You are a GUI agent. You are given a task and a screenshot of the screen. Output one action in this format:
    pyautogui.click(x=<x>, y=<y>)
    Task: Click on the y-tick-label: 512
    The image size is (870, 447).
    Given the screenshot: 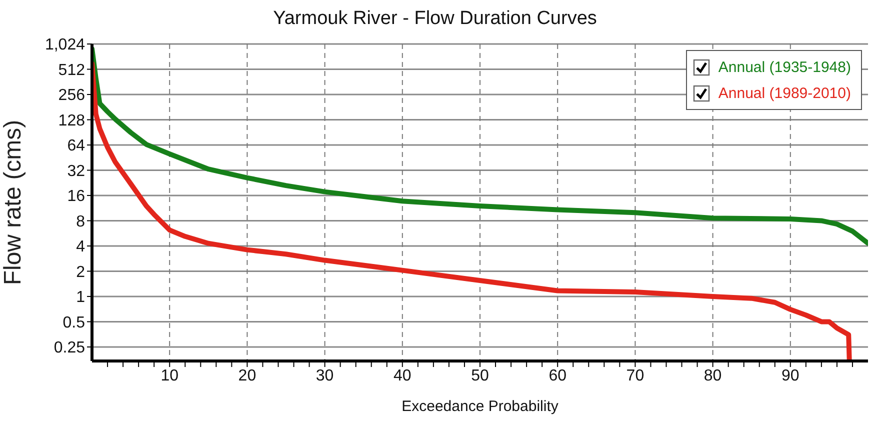 What is the action you would take?
    pyautogui.click(x=72, y=70)
    